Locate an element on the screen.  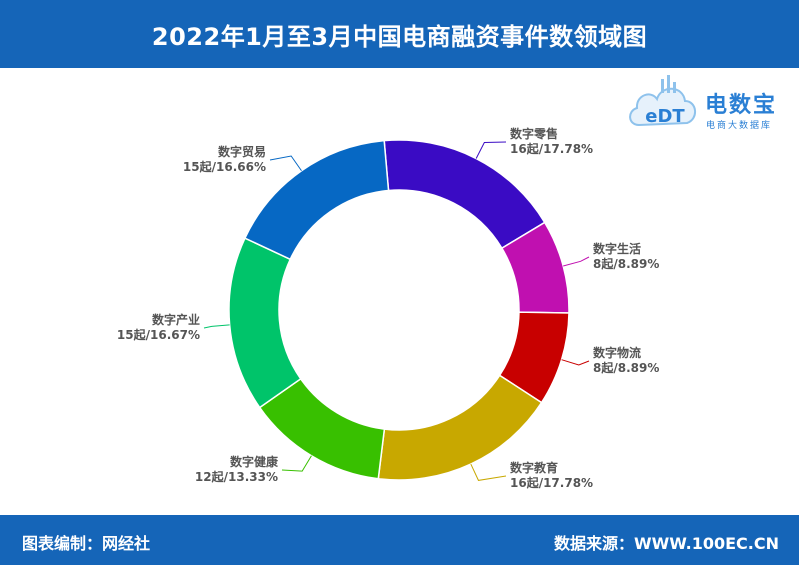
edt-logo: eDT 电数宝 电商大数据库 is located at coordinates (710, 106).